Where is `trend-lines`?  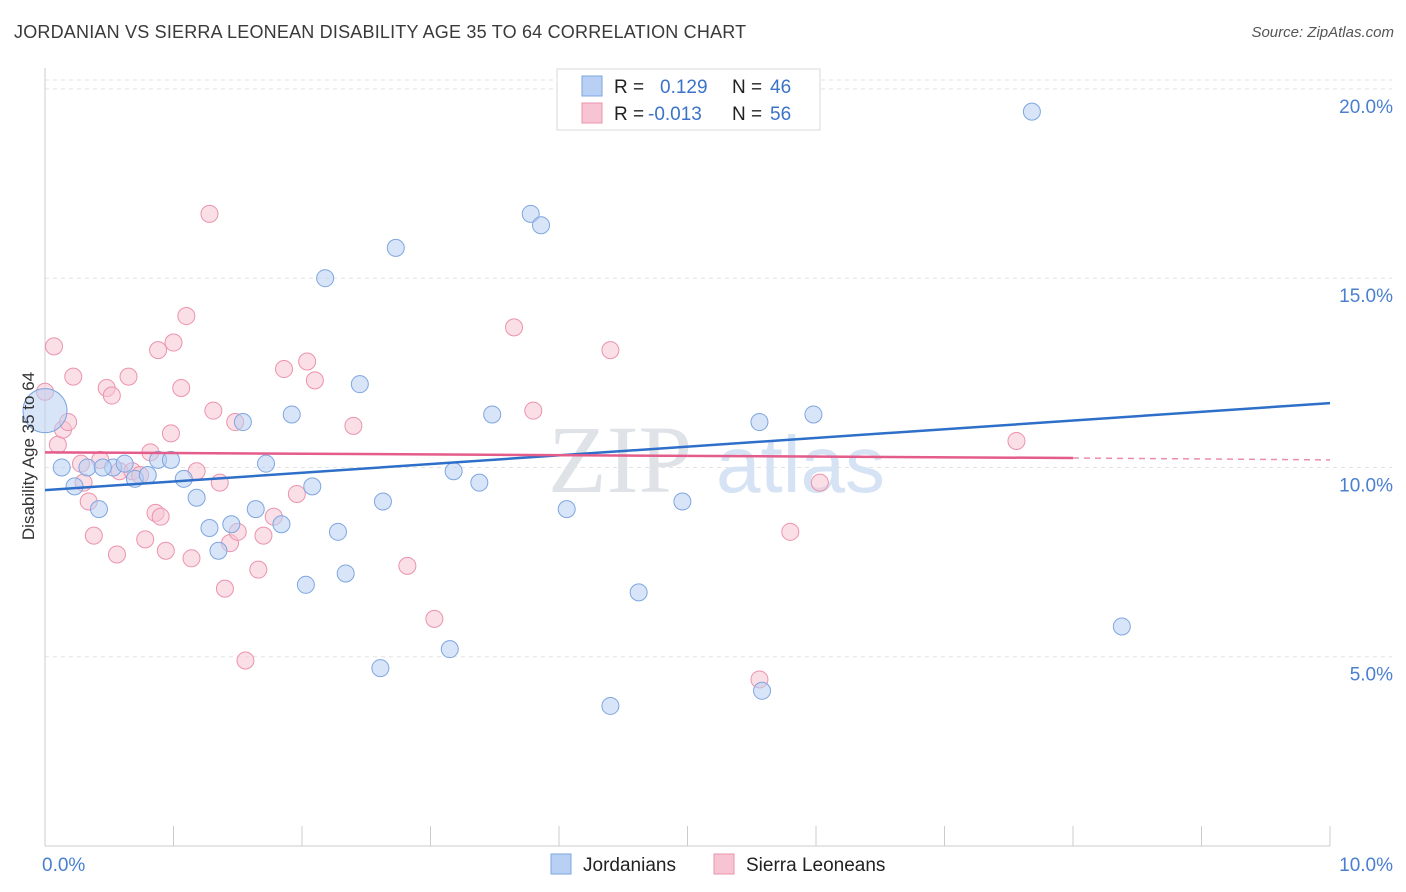 trend-lines is located at coordinates (687, 446).